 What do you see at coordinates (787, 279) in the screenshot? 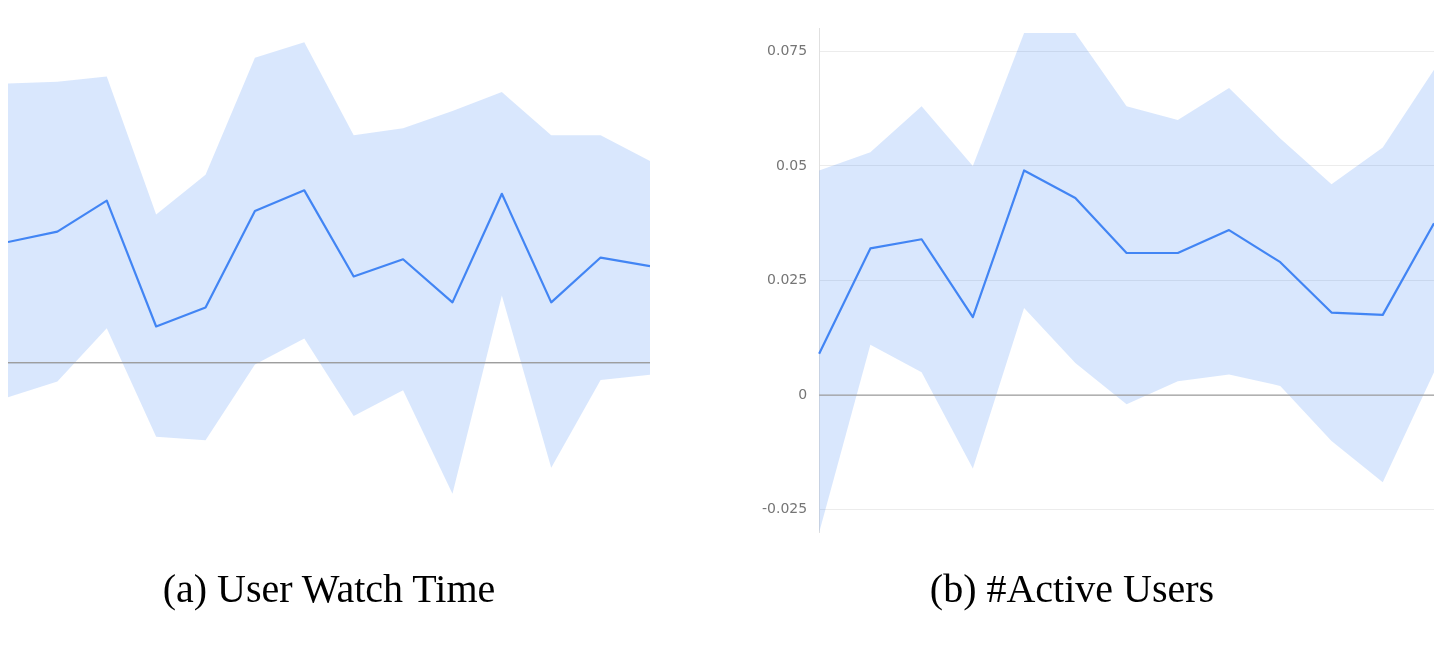
I see `y-tick-label: 0.025` at bounding box center [787, 279].